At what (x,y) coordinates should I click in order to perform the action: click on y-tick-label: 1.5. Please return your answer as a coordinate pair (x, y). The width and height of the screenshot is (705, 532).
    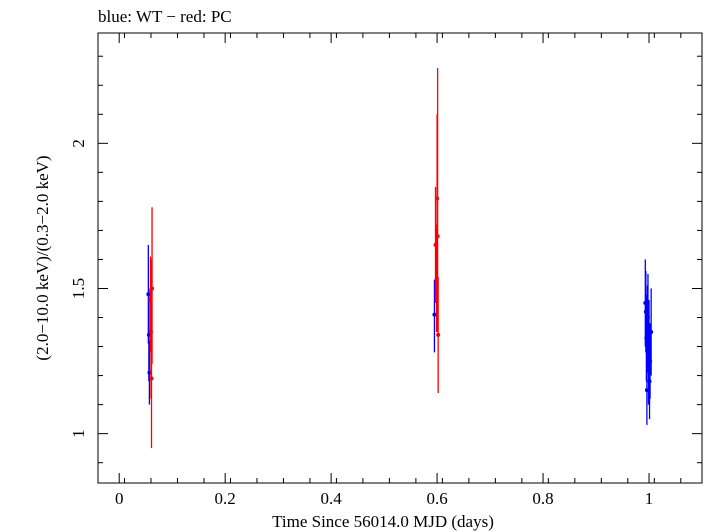
    Looking at the image, I should click on (78, 288).